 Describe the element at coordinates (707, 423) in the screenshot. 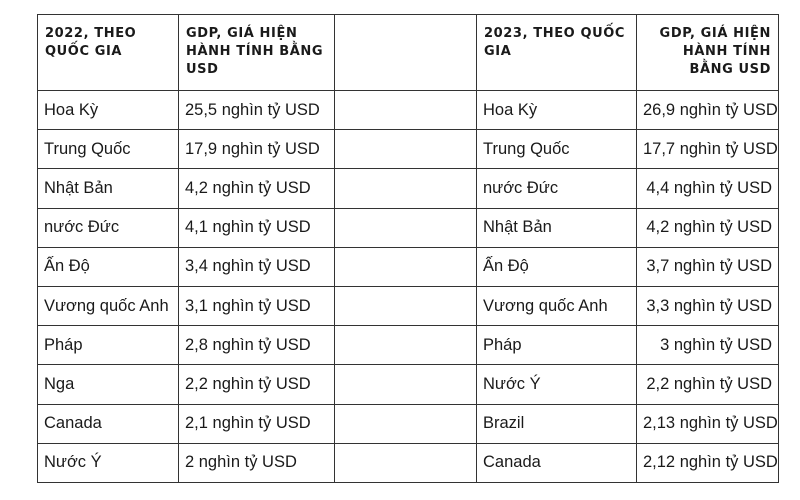

I see `gdp-2023-cell: 2,13 nghìn tỷ USD` at that location.